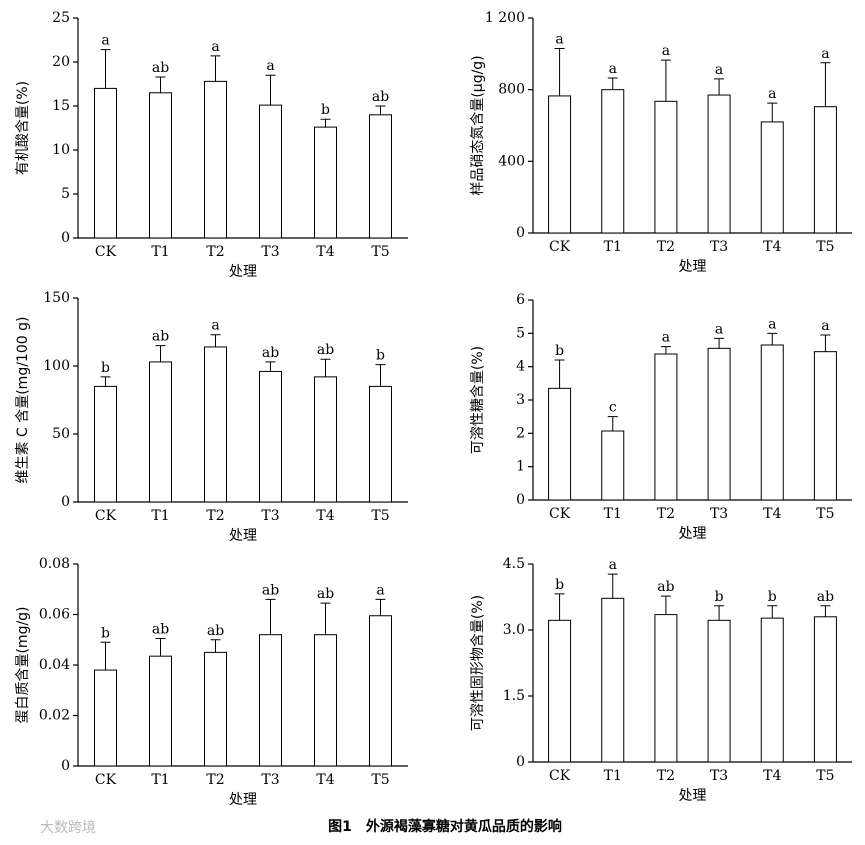  I want to click on y-tick-label: 3, so click(520, 400).